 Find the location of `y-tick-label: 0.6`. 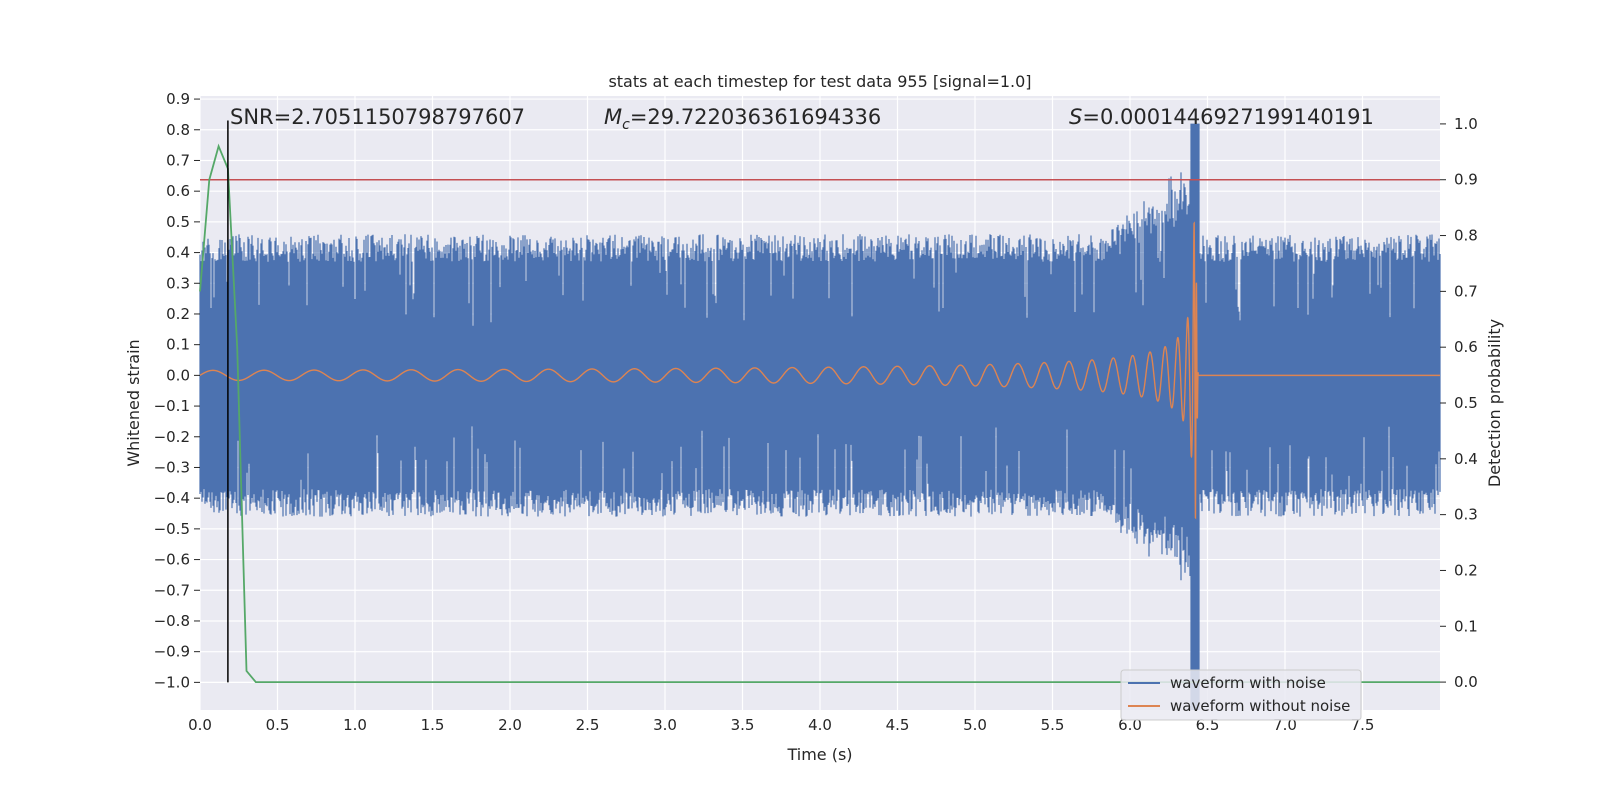

y-tick-label: 0.6 is located at coordinates (178, 191).